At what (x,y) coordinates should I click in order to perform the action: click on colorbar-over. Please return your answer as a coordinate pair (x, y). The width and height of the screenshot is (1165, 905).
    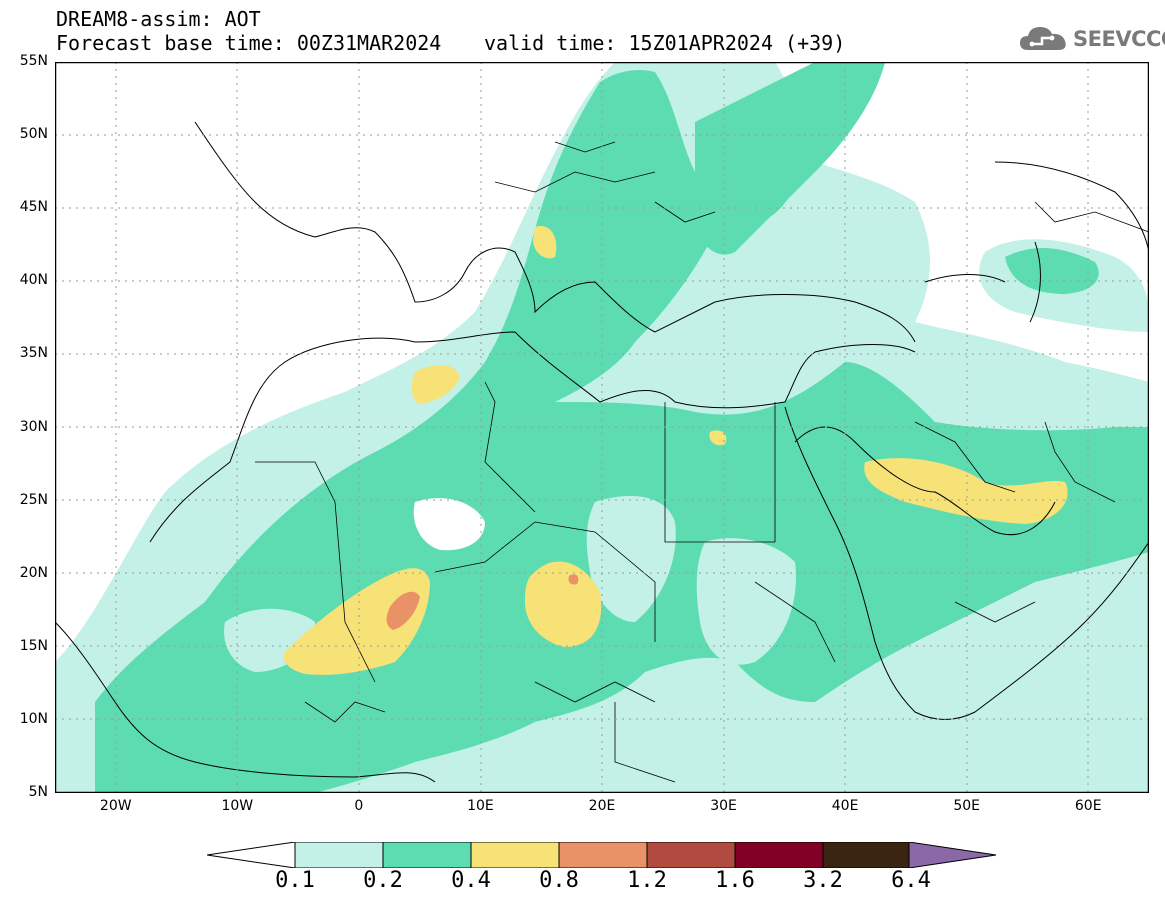
    Looking at the image, I should click on (952, 855).